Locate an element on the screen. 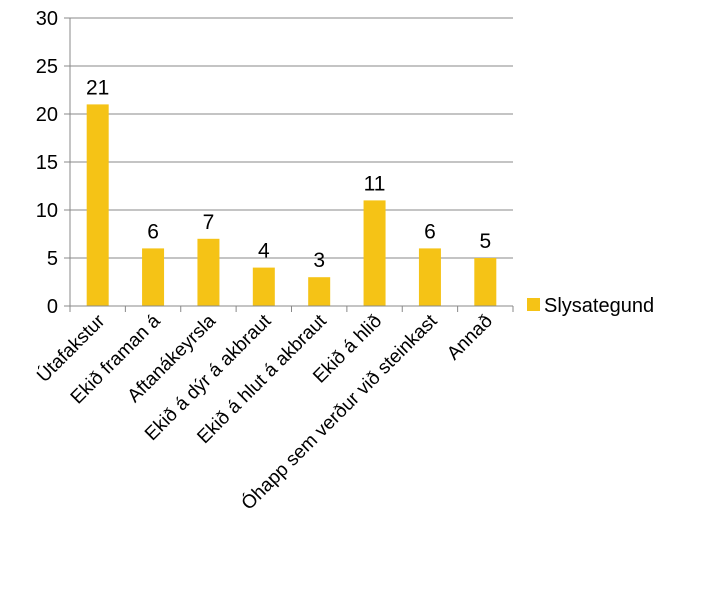 Image resolution: width=724 pixels, height=604 pixels. data-label: 7 is located at coordinates (209, 222).